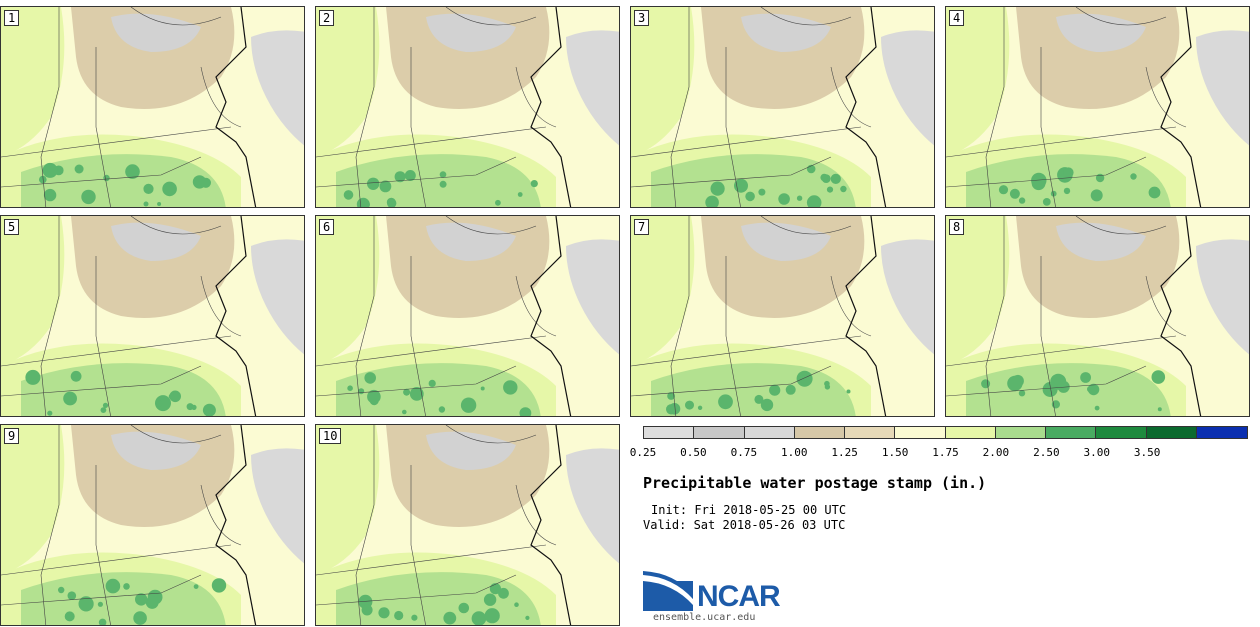  I want to click on ncar-logo-icon, so click(668, 591).